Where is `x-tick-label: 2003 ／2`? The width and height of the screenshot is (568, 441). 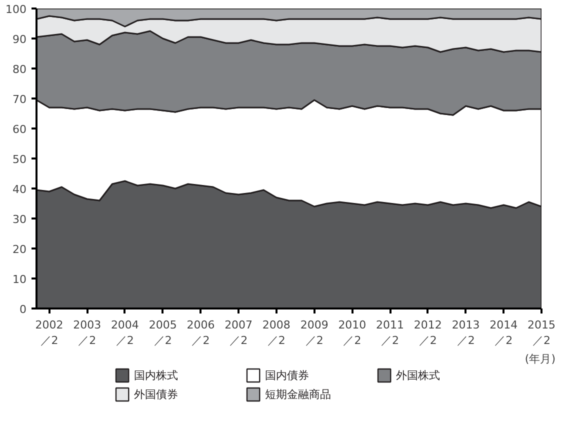 x-tick-label: 2003 ／2 is located at coordinates (87, 333).